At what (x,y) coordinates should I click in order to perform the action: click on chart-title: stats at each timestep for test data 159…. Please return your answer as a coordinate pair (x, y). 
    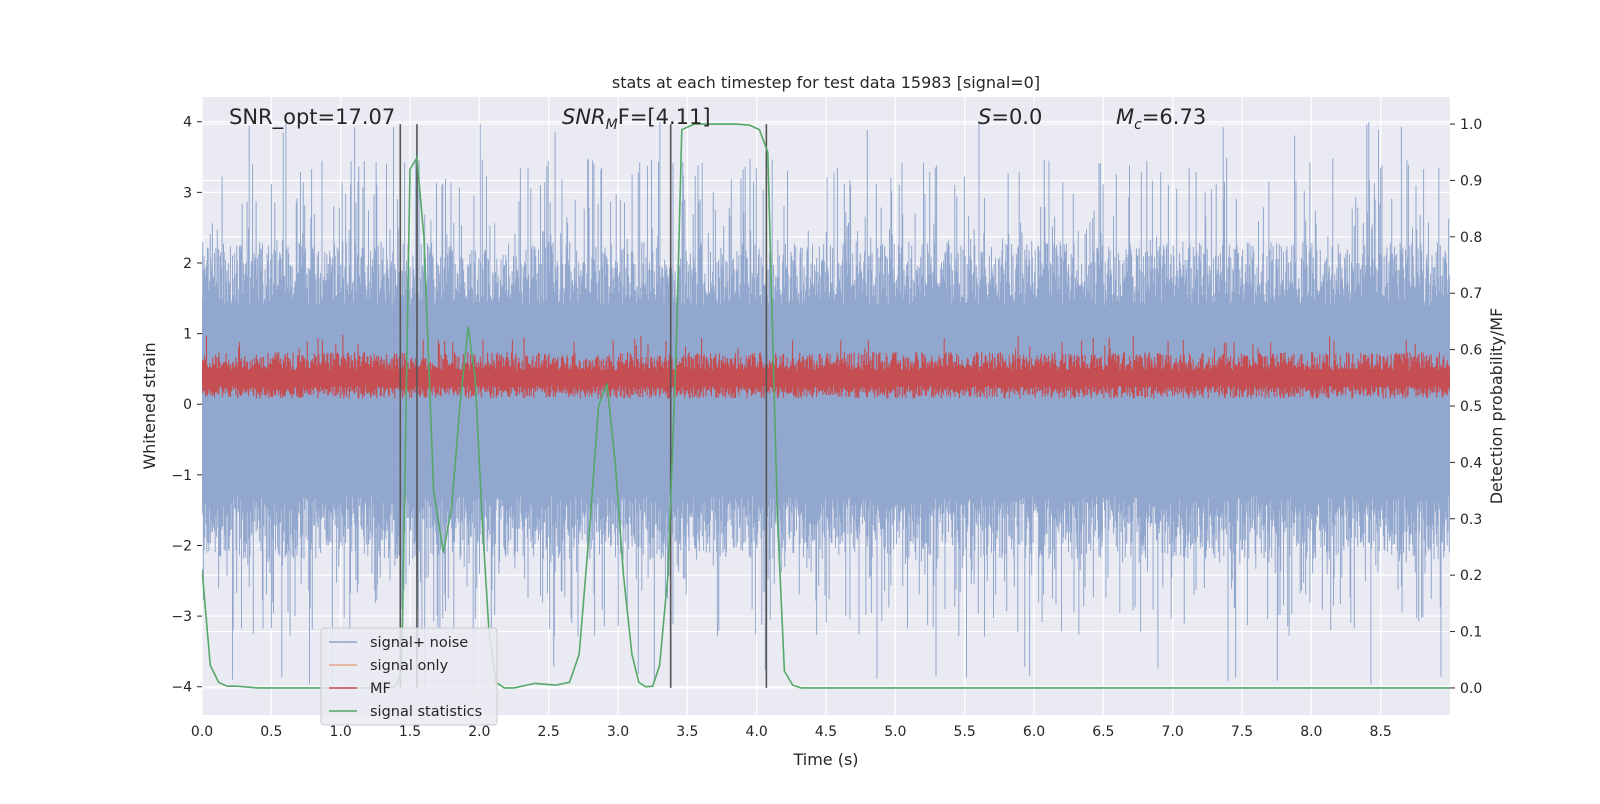
    Looking at the image, I should click on (826, 82).